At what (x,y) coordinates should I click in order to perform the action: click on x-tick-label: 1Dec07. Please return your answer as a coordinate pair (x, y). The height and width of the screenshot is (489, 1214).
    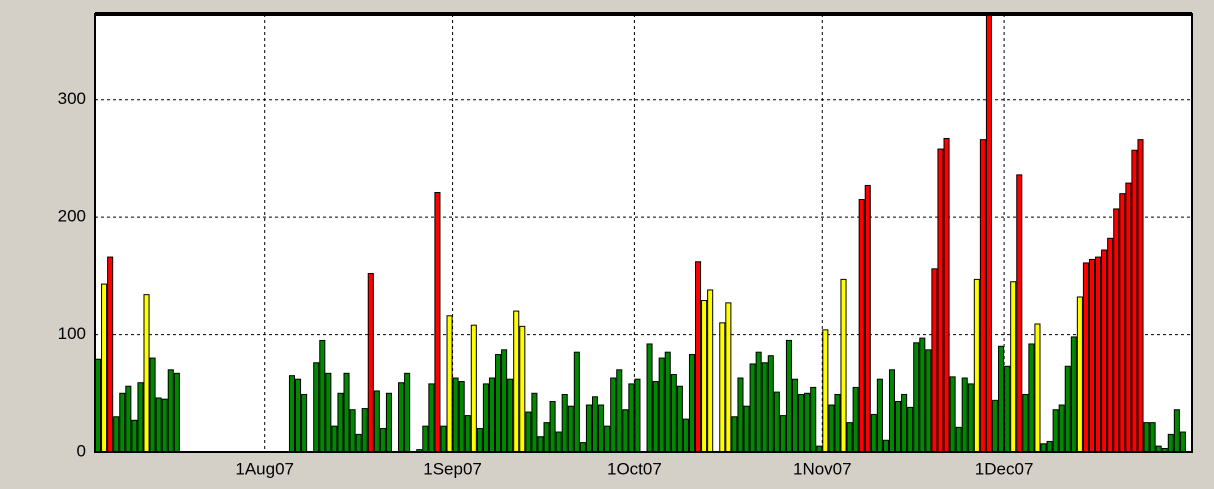
    Looking at the image, I should click on (1004, 468).